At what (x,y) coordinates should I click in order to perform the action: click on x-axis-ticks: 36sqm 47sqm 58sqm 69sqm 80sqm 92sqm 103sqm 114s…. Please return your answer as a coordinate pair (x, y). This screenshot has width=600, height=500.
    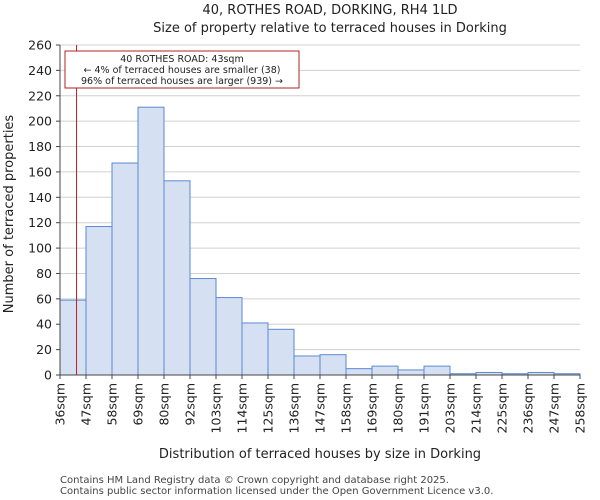
    Looking at the image, I should click on (320, 404).